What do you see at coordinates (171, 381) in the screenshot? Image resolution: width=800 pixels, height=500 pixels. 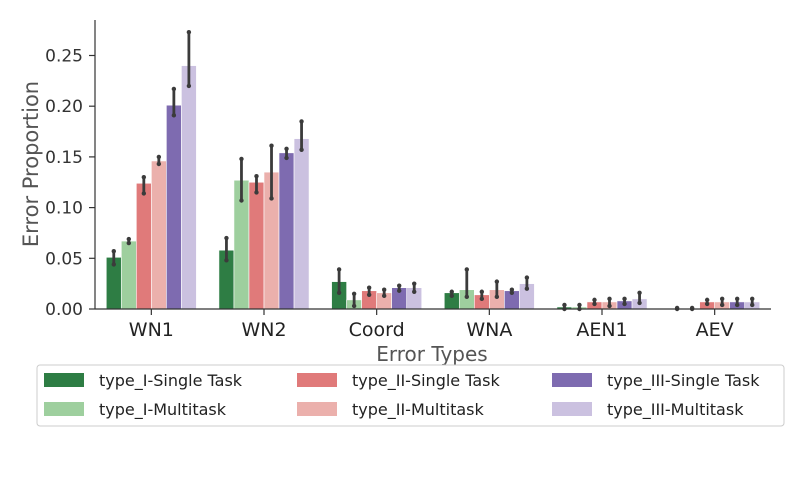 I see `legend-label: type_I-Single Task` at bounding box center [171, 381].